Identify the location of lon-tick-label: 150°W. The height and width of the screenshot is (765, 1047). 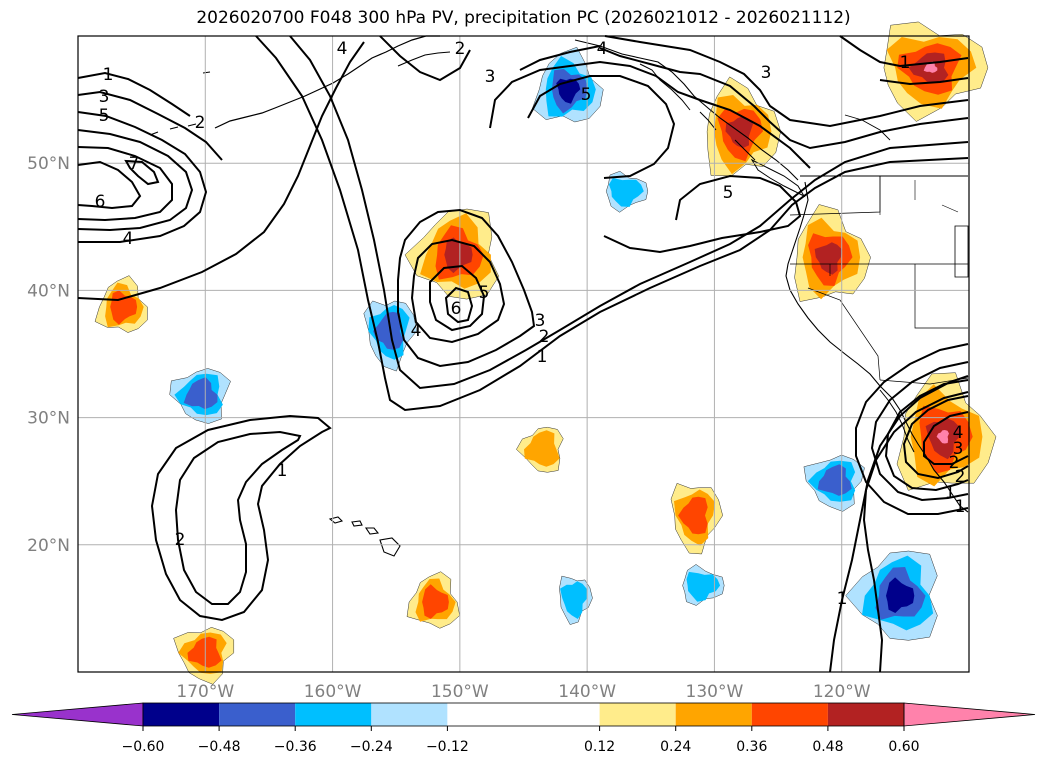
(460, 692).